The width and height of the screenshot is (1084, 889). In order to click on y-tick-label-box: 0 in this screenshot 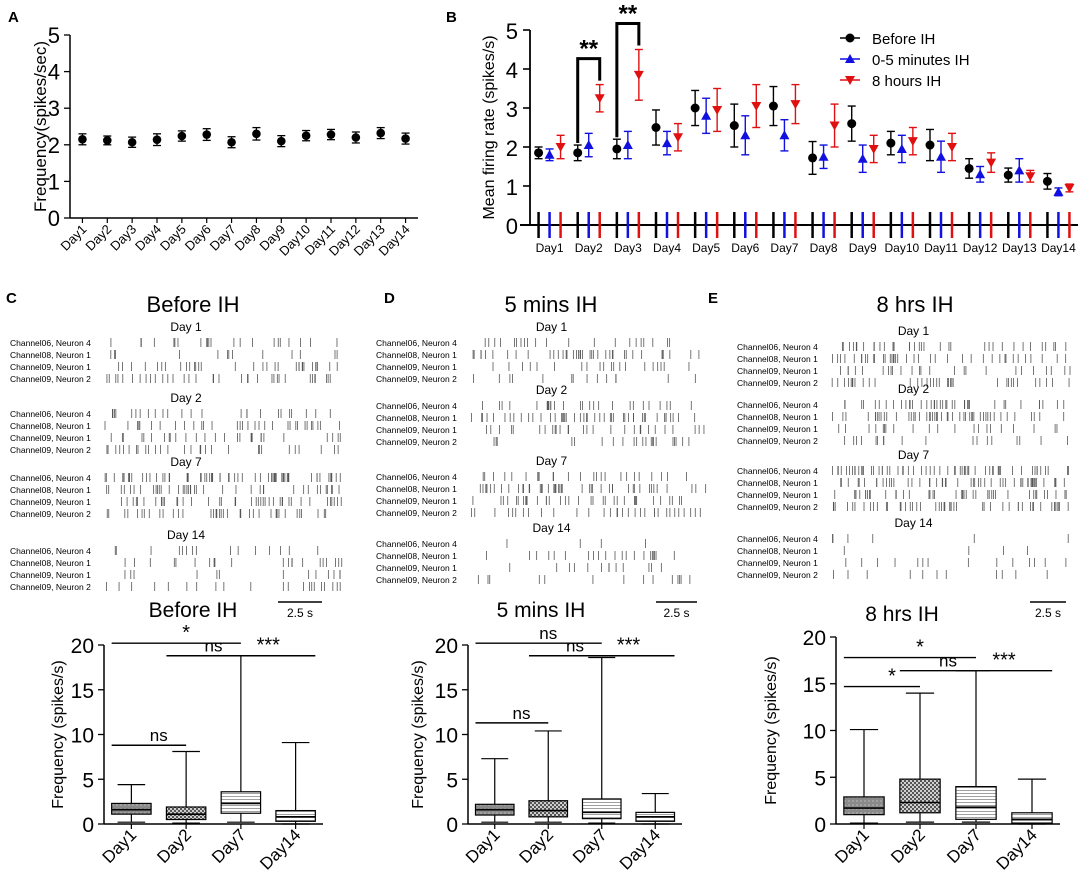, I will do `click(452, 825)`.